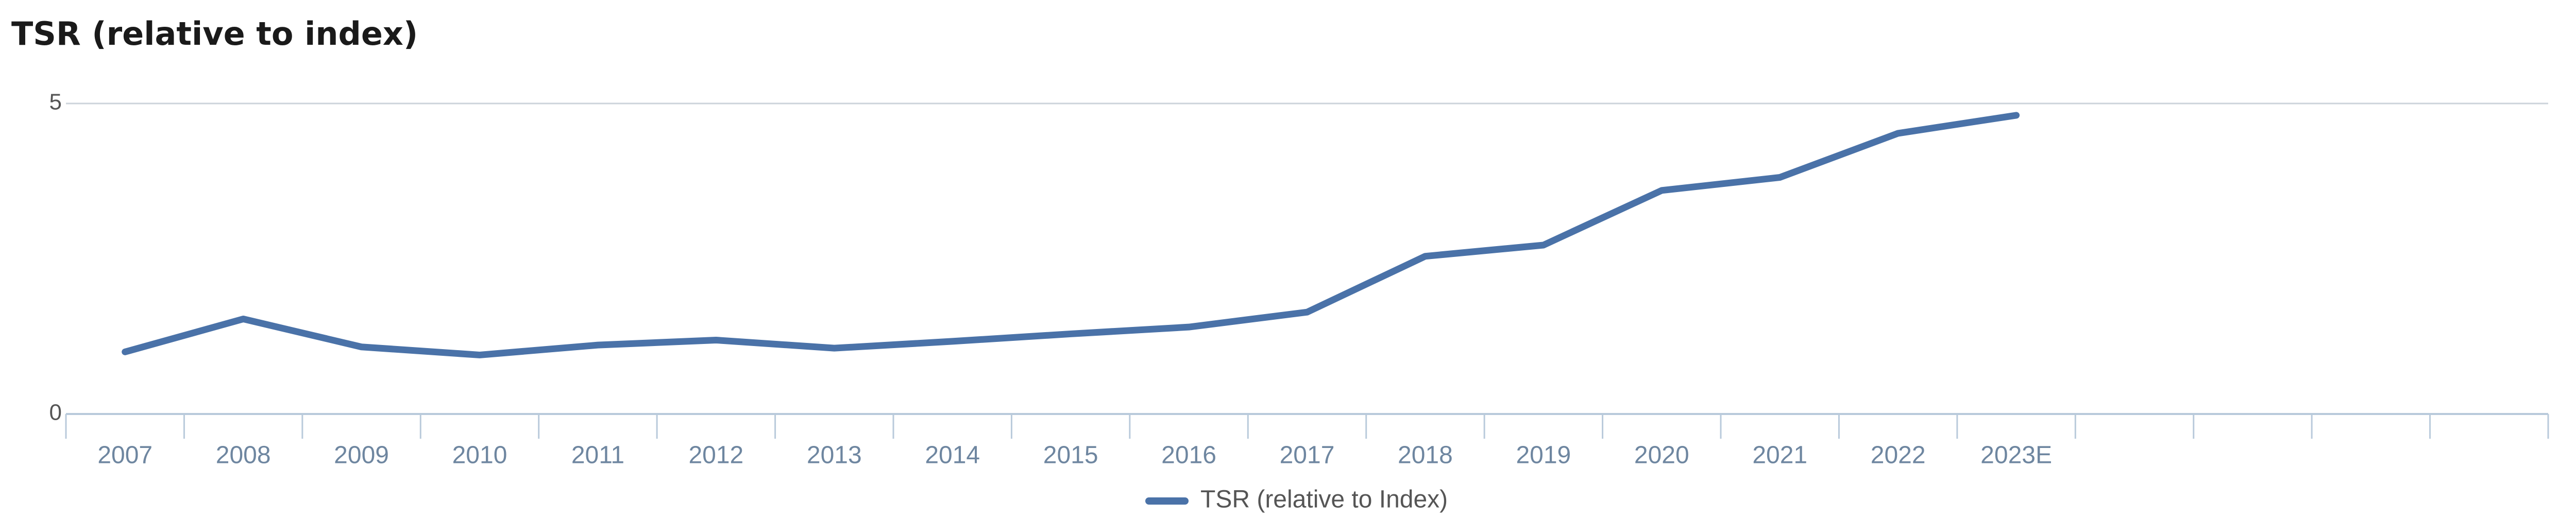 Image resolution: width=2576 pixels, height=518 pixels. Describe the element at coordinates (834, 455) in the screenshot. I see `x-tick-label: 2013` at that location.